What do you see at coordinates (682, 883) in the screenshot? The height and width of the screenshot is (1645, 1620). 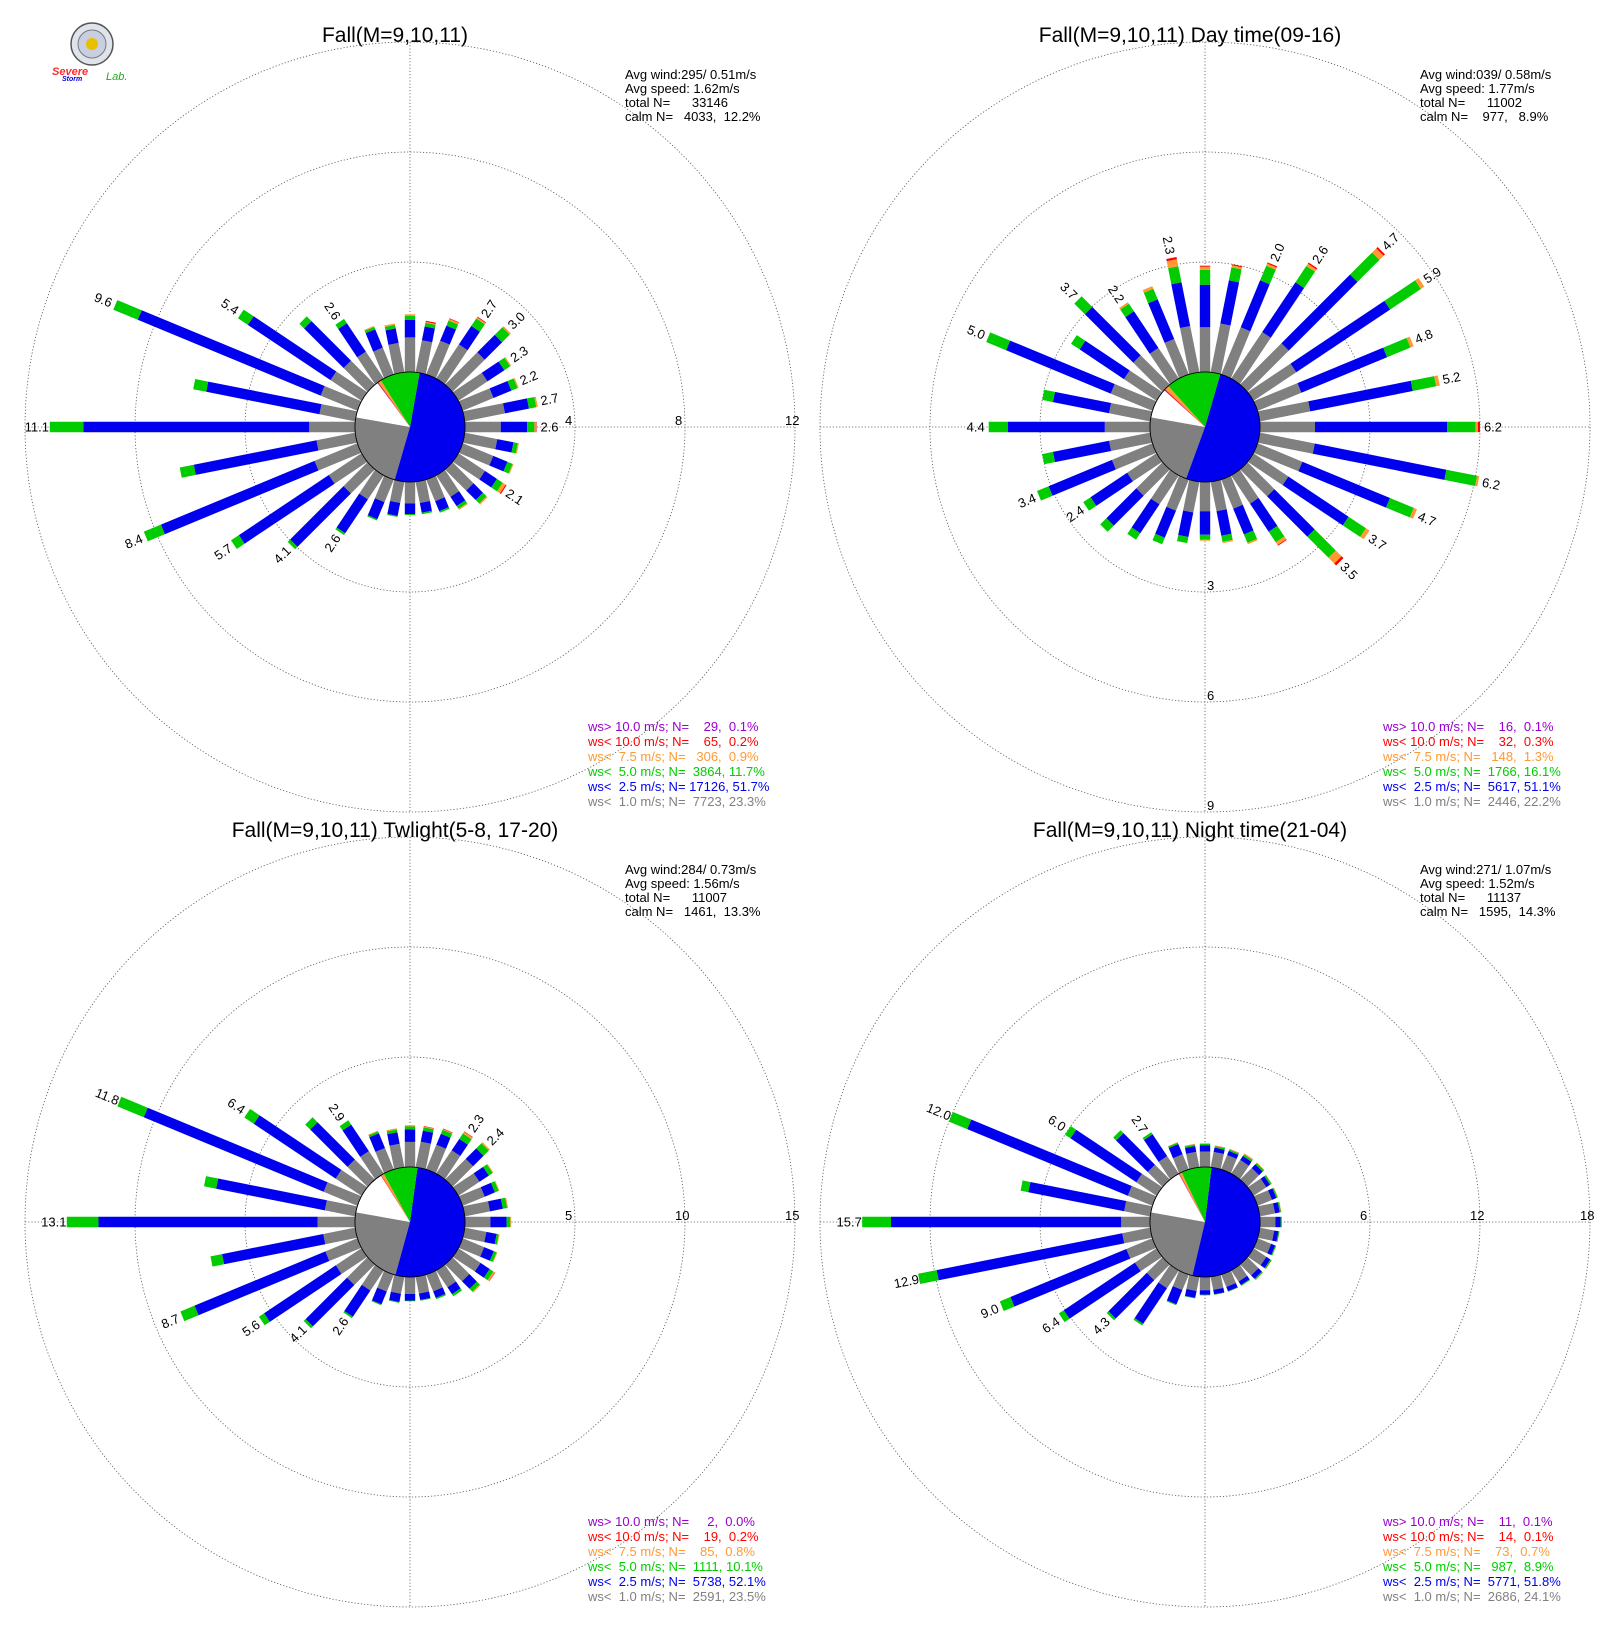 I see `summary-line: Avg speed: 1.56m/s` at bounding box center [682, 883].